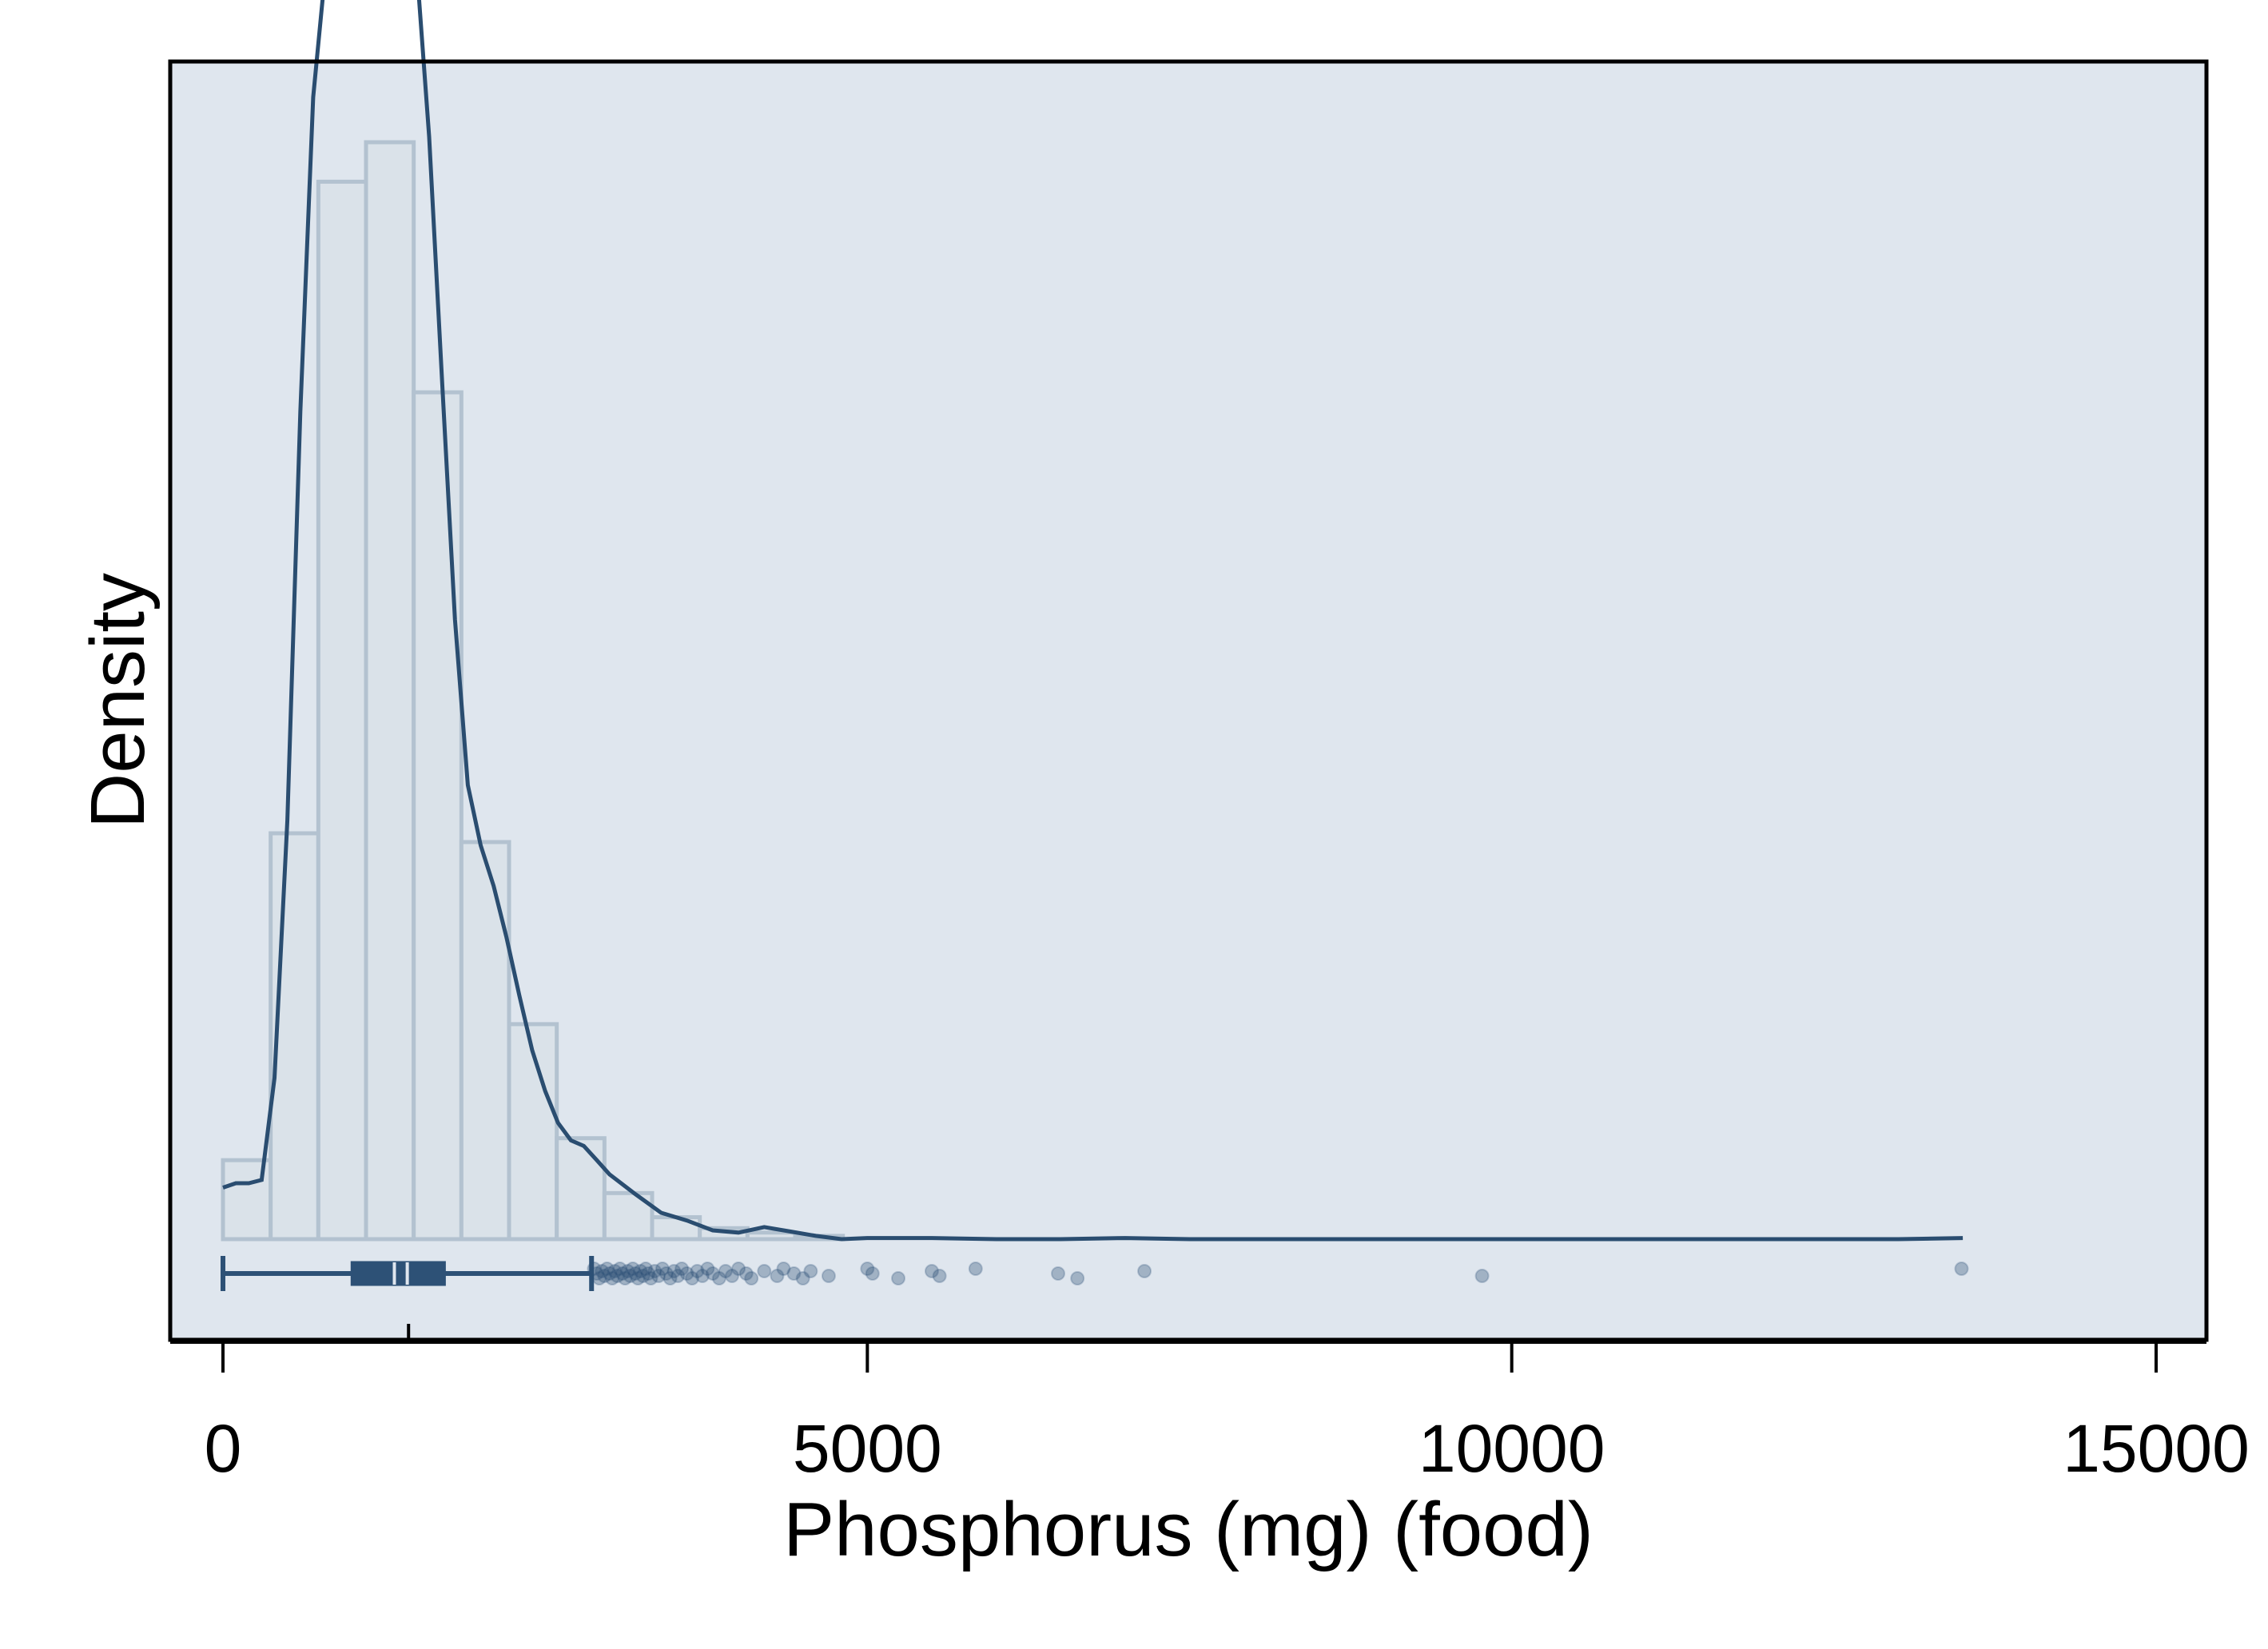 The image size is (2268, 1649). What do you see at coordinates (867, 1448) in the screenshot?
I see `x-tick-label: 5000` at bounding box center [867, 1448].